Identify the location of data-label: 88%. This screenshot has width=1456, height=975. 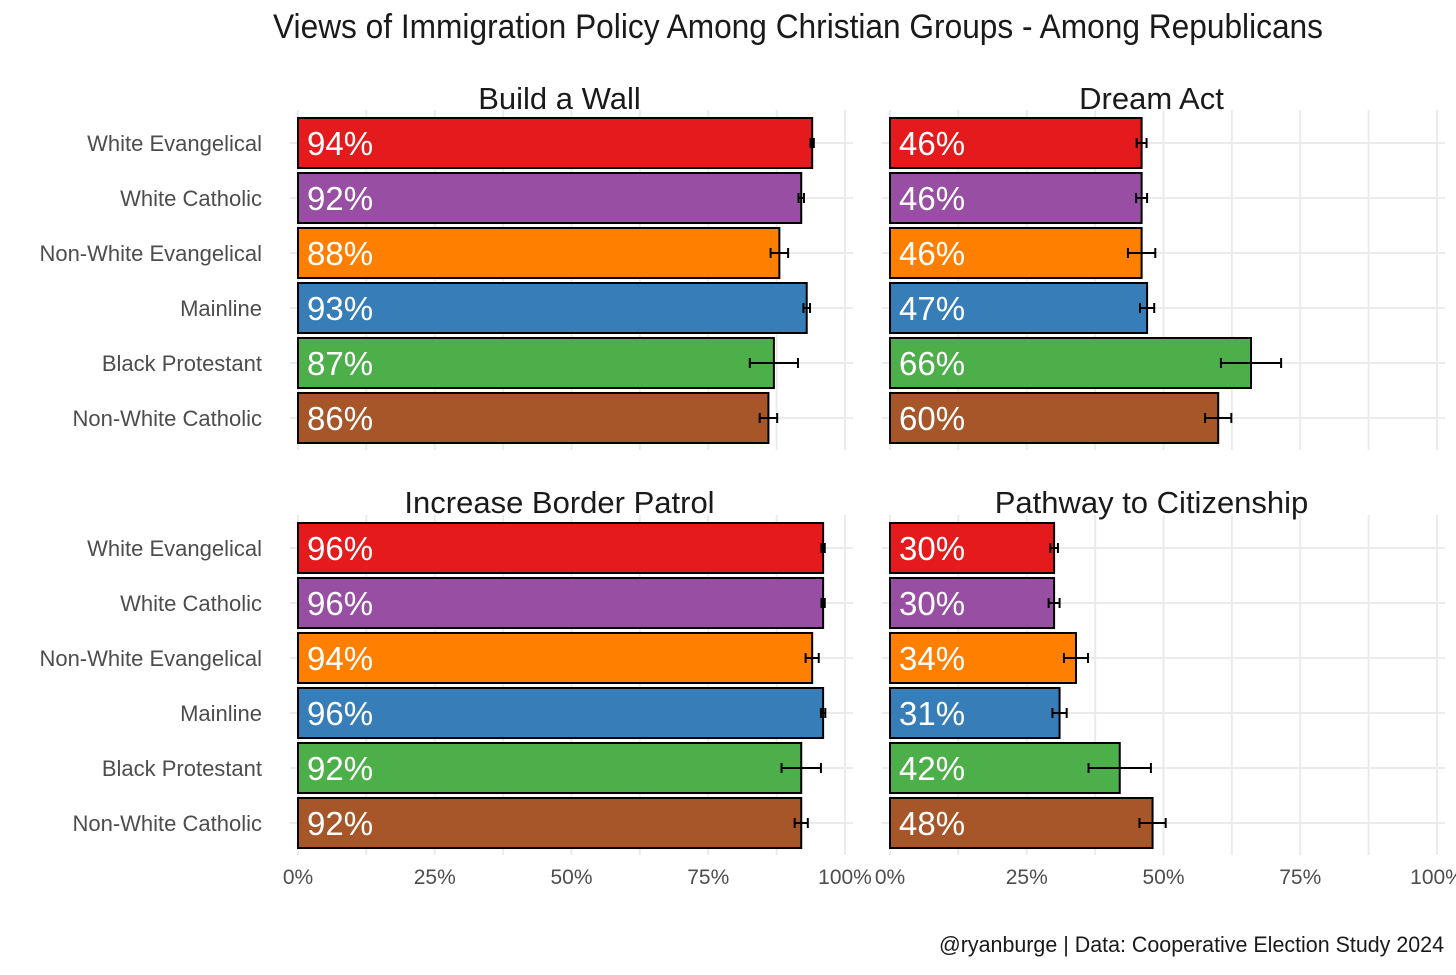
(340, 253).